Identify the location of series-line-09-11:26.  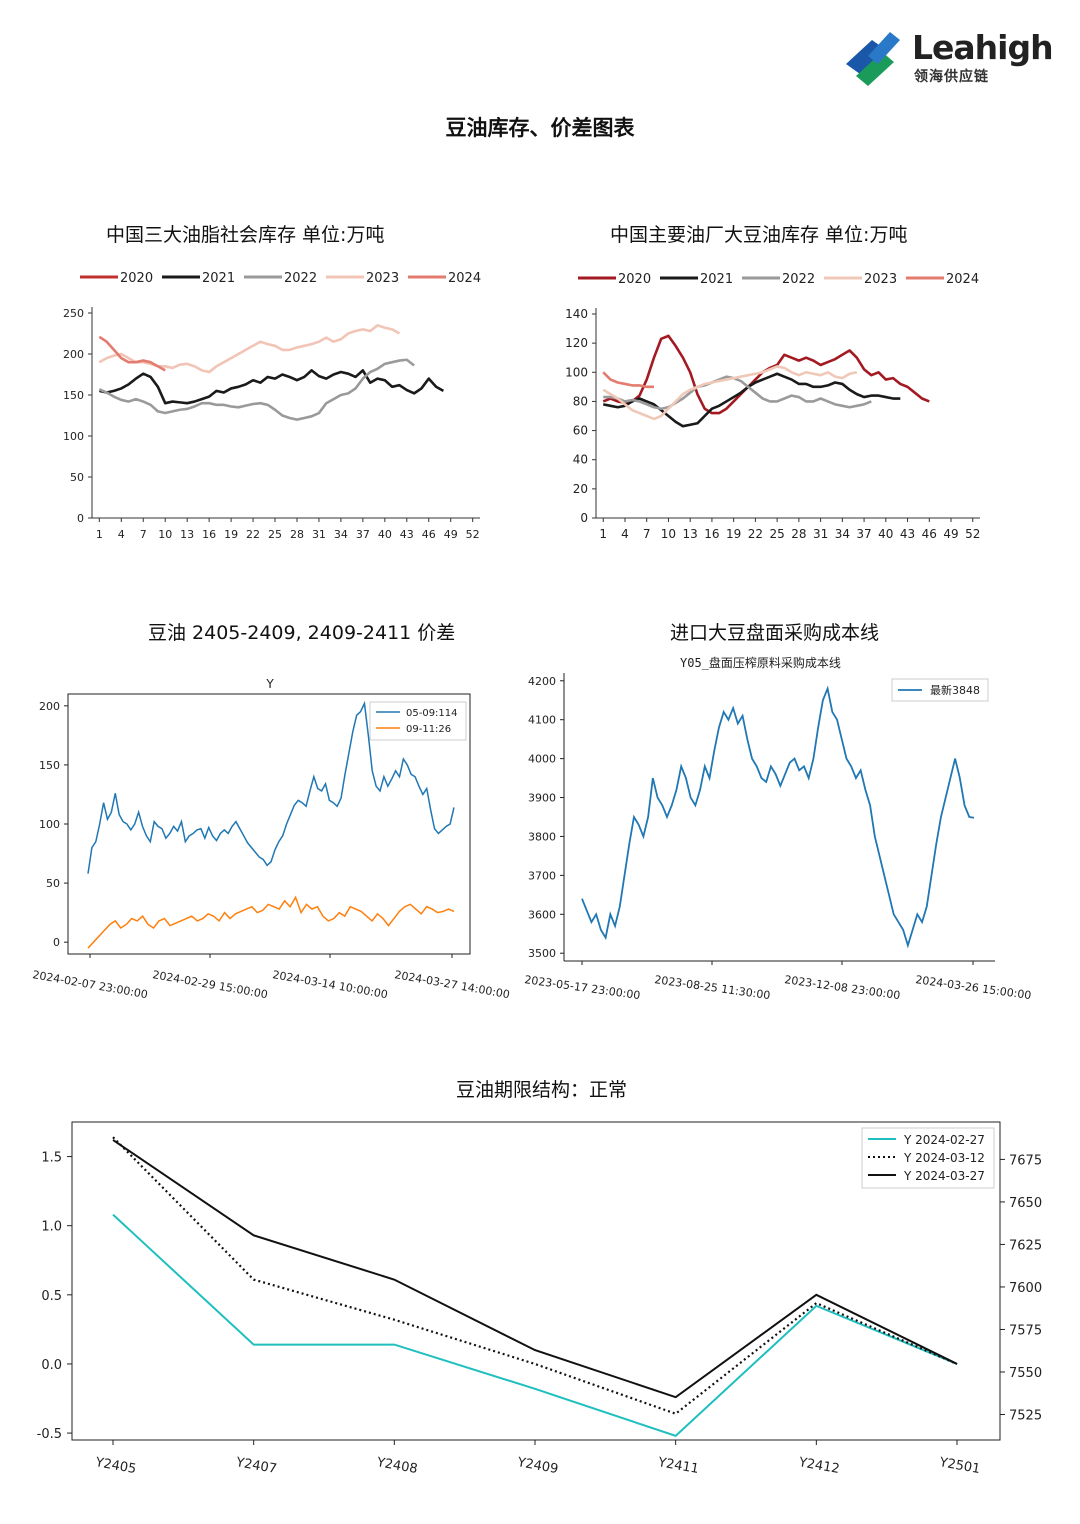
(271, 922).